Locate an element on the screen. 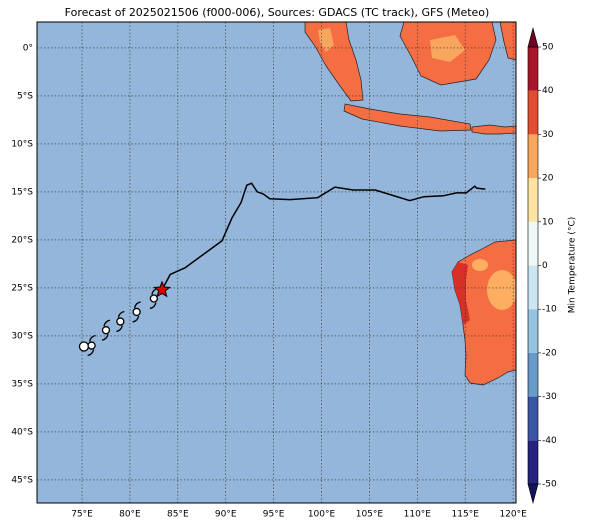  colorbar: -50 -40 -30 -20 -10 0 10 20 30 40 50 is located at coordinates (542, 265).